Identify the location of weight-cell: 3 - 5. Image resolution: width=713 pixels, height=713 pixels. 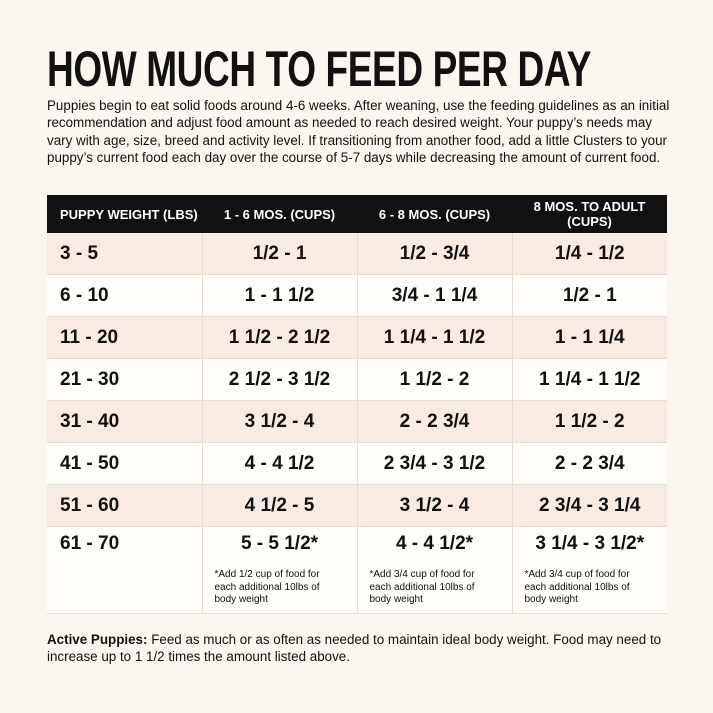
(124, 254).